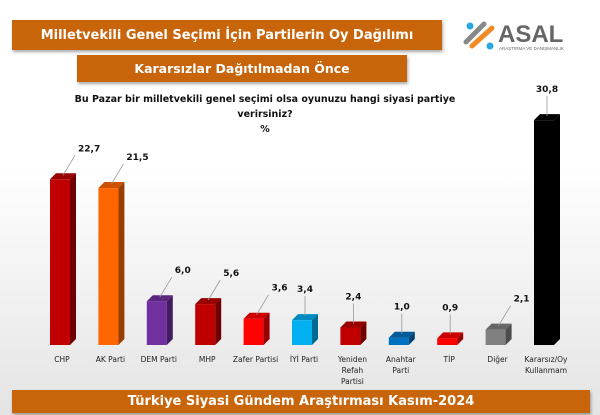 The height and width of the screenshot is (415, 600). Describe the element at coordinates (402, 308) in the screenshot. I see `data-label: 1,0` at that location.